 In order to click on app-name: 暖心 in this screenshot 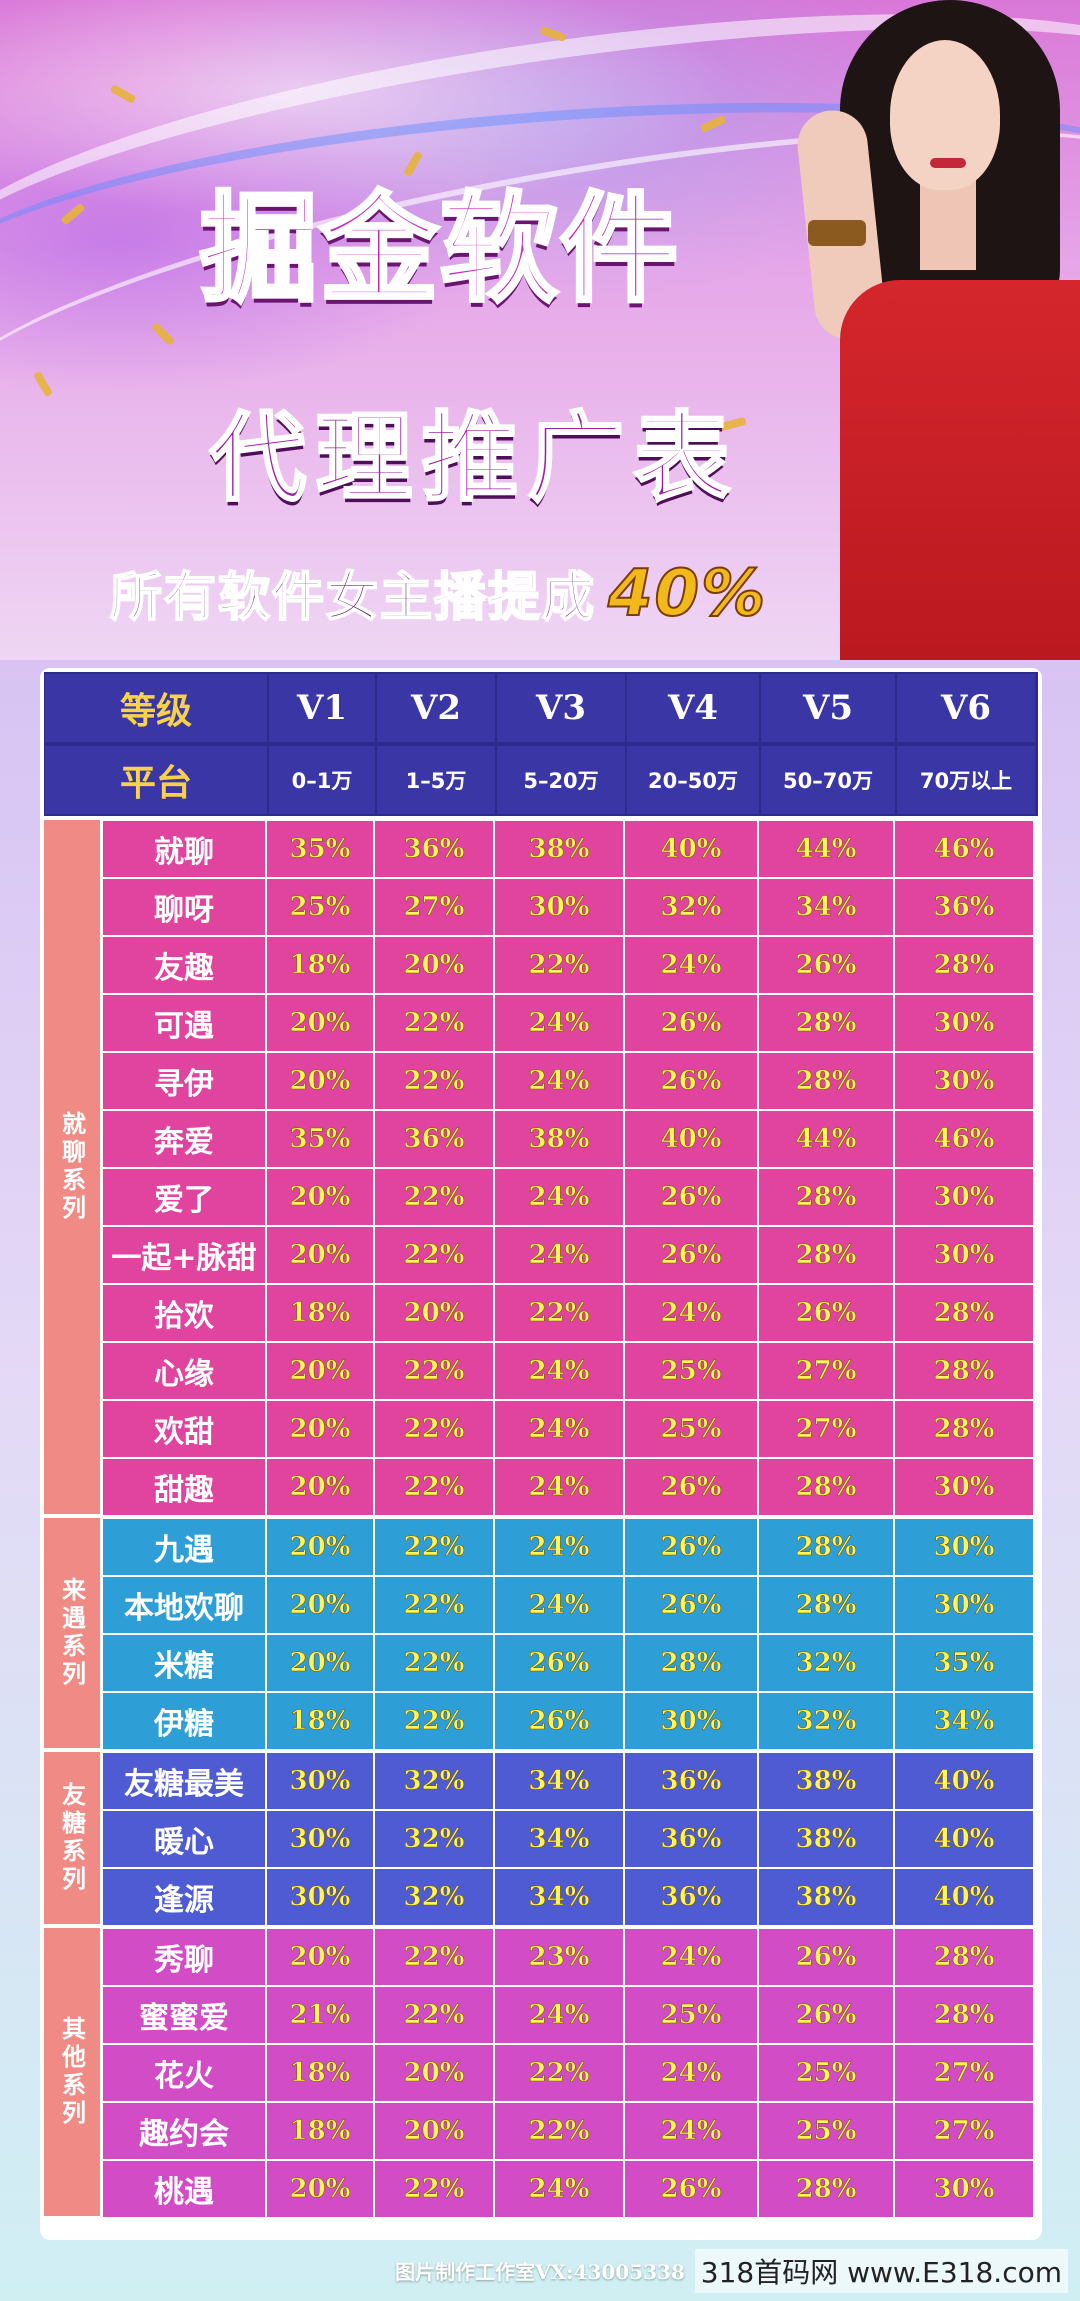, I will do `click(184, 1839)`.